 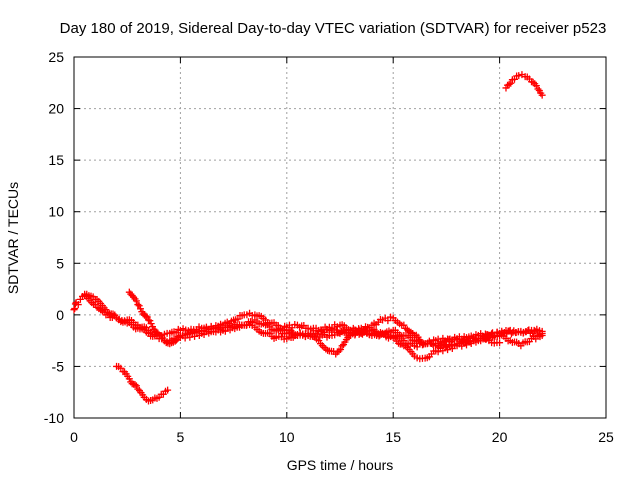 I want to click on y-tick-labels: -10 -5 0 5 10 15 20 25, so click(x=54, y=237).